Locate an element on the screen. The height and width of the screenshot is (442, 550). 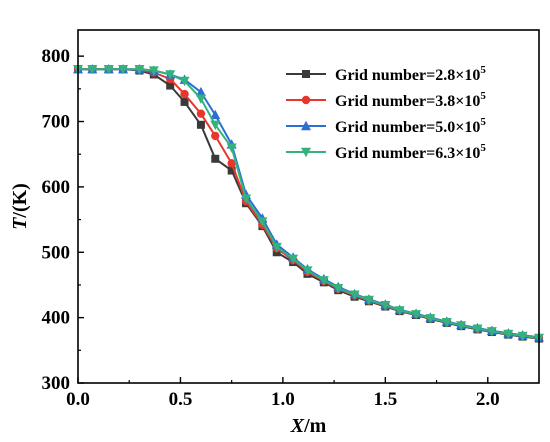
y-tick-label: 300 is located at coordinates (56, 383).